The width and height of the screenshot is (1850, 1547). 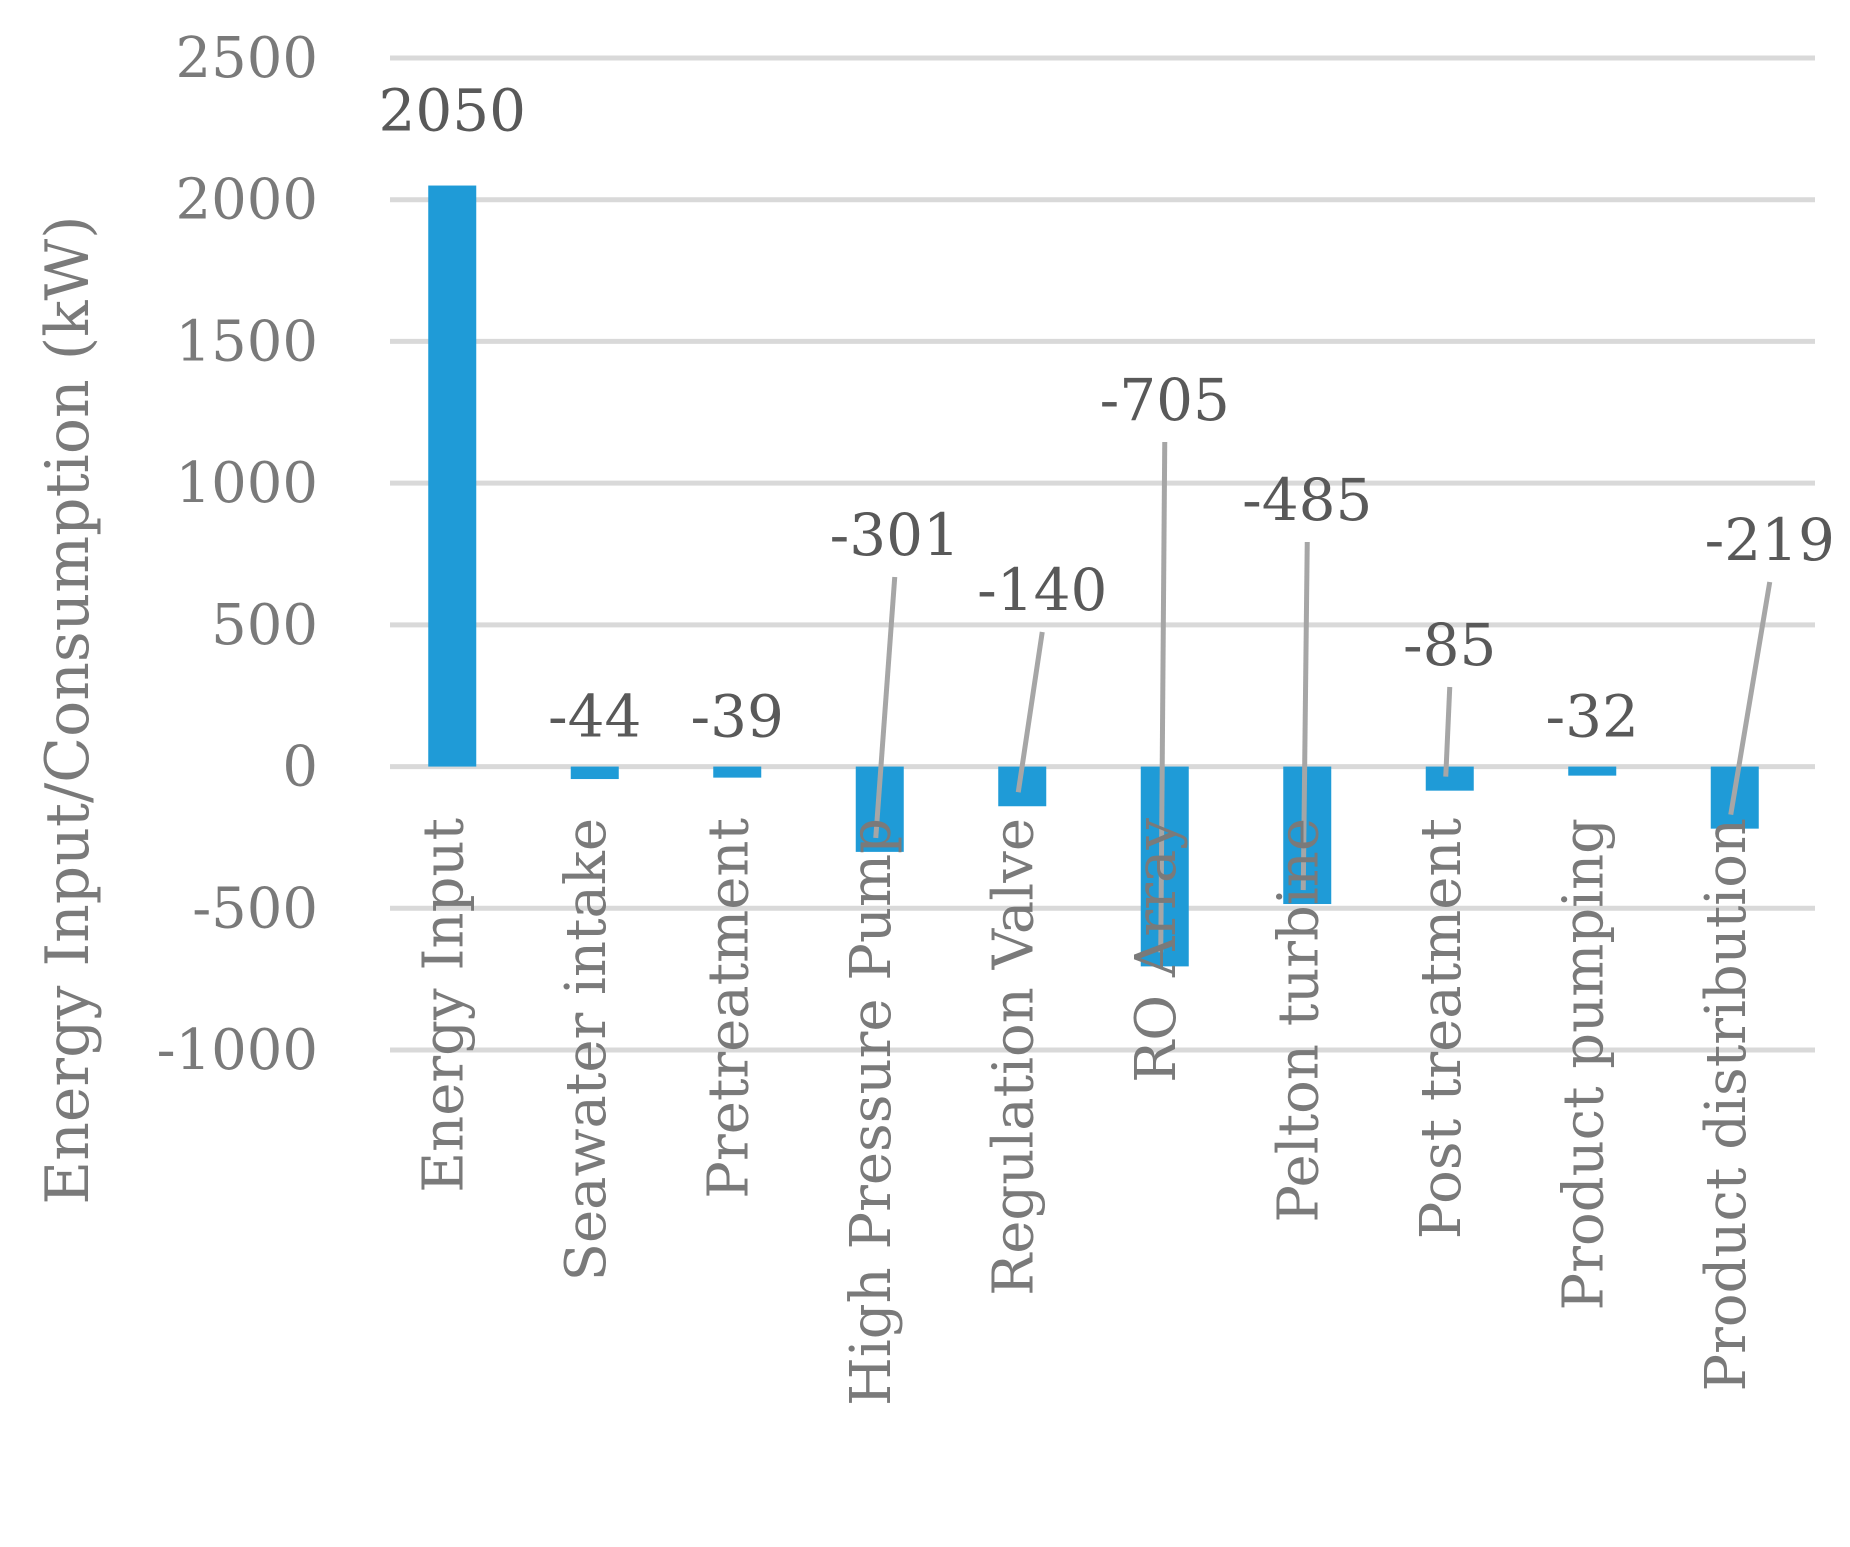 What do you see at coordinates (246, 341) in the screenshot?
I see `y-tick-label: 1500` at bounding box center [246, 341].